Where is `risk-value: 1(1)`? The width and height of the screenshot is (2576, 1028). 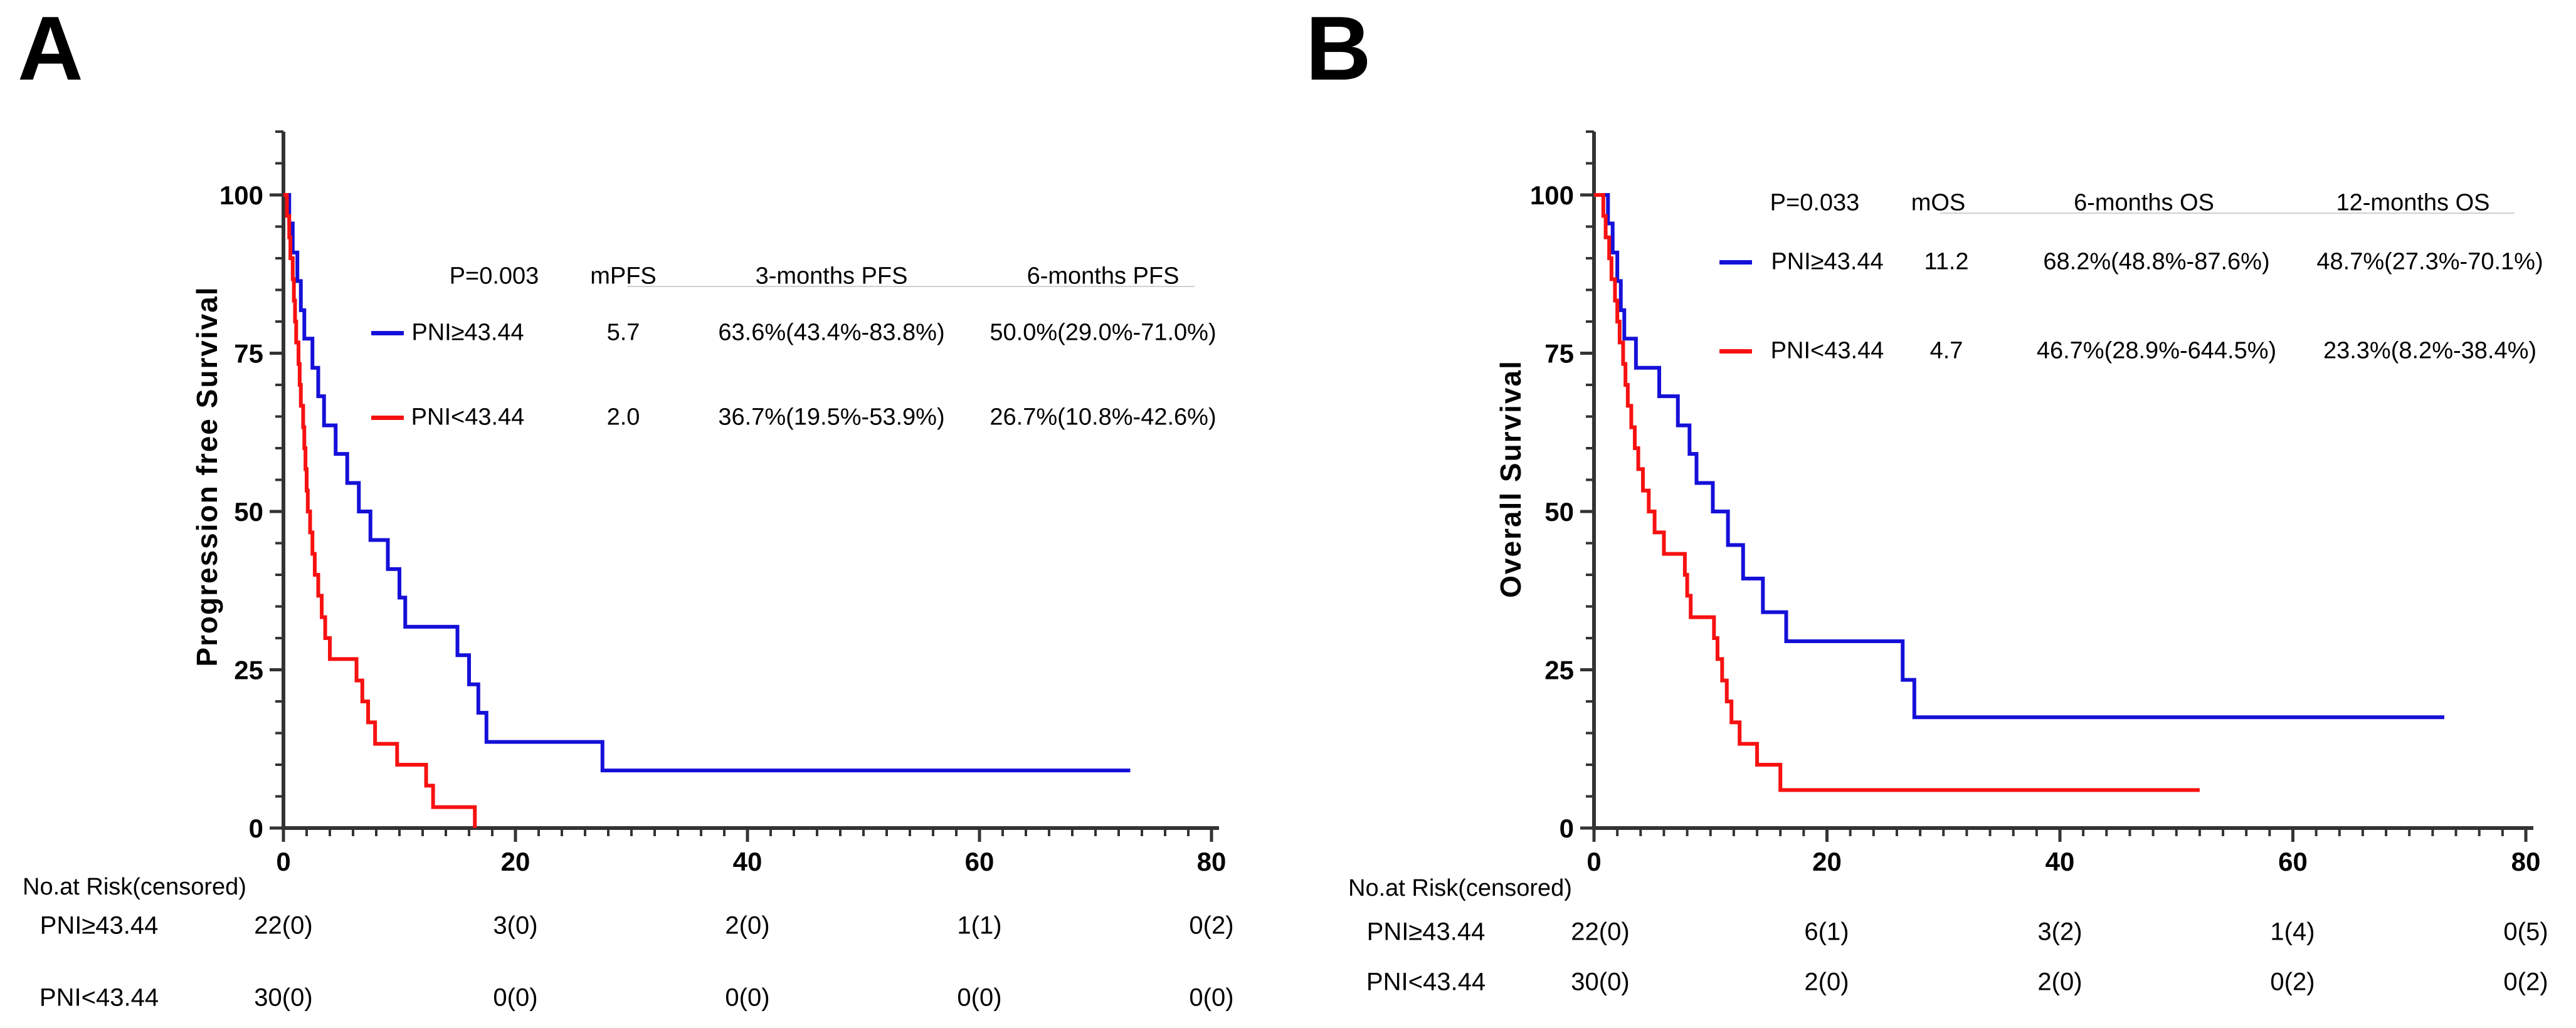 risk-value: 1(1) is located at coordinates (979, 926).